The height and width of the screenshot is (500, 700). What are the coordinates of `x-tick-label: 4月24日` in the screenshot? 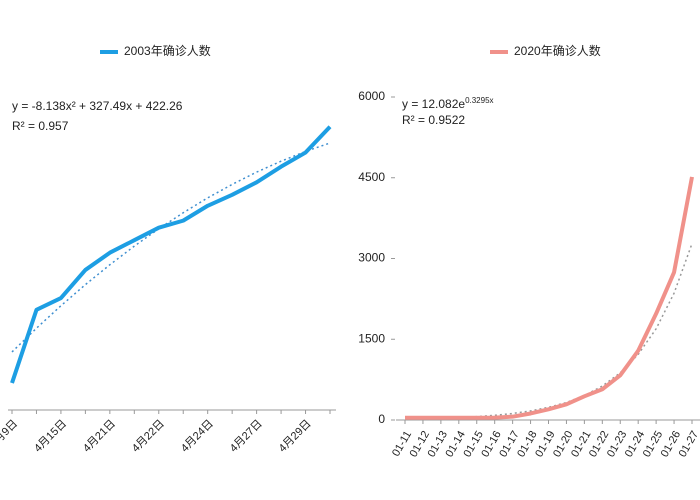 It's located at (197, 436).